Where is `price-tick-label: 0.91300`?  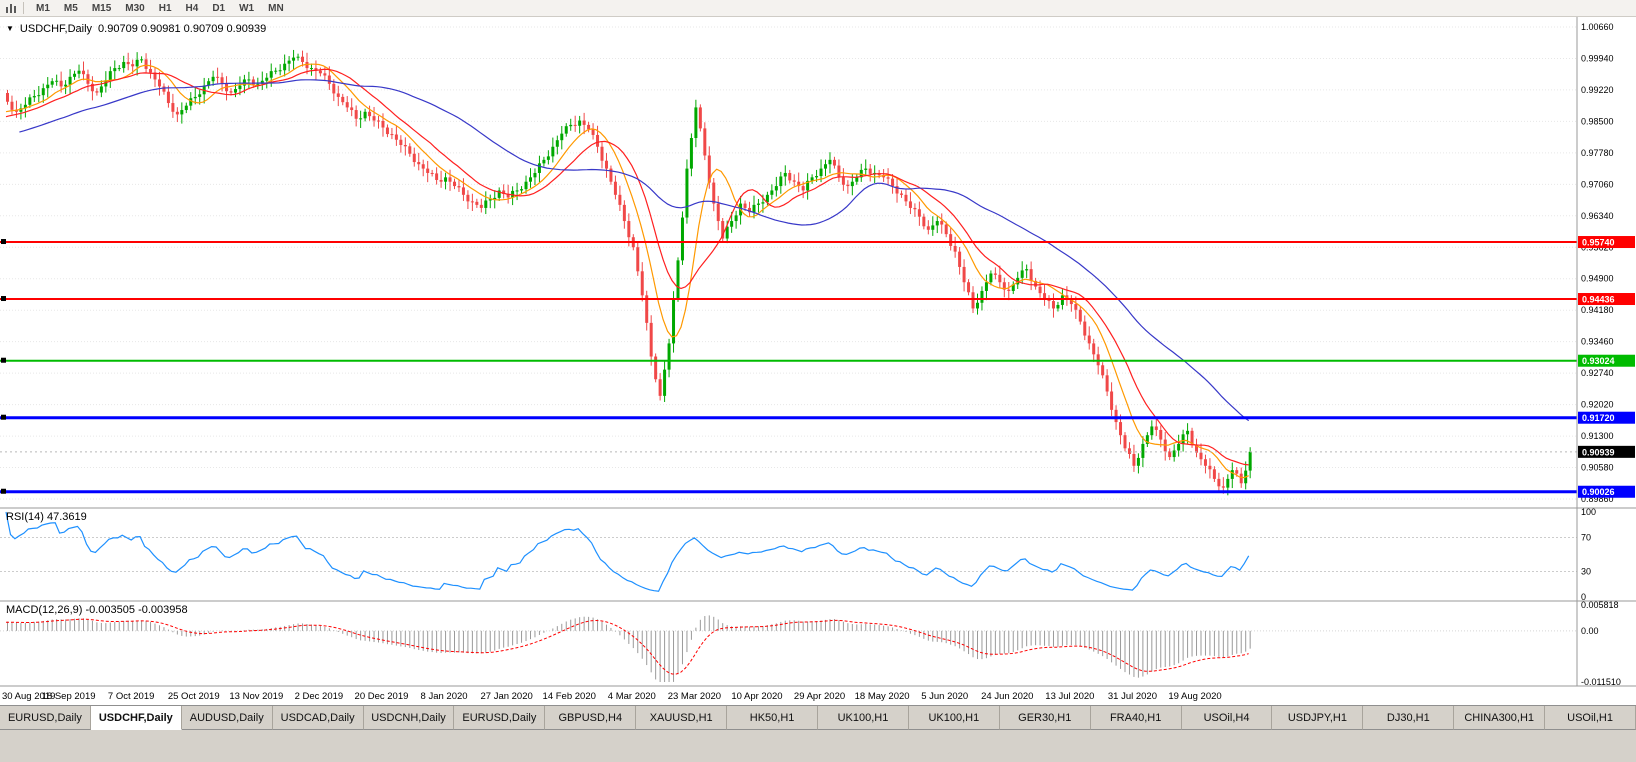
price-tick-label: 0.91300 is located at coordinates (1597, 436).